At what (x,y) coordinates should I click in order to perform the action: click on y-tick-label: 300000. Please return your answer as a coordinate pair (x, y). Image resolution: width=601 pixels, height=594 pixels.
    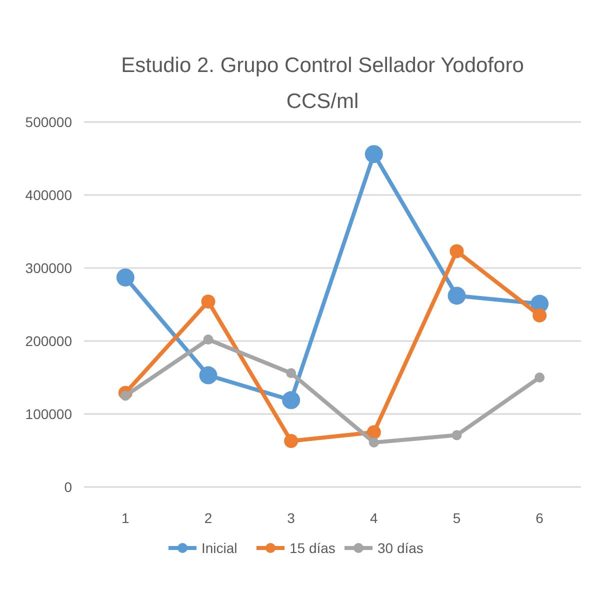
    Looking at the image, I should click on (48, 268).